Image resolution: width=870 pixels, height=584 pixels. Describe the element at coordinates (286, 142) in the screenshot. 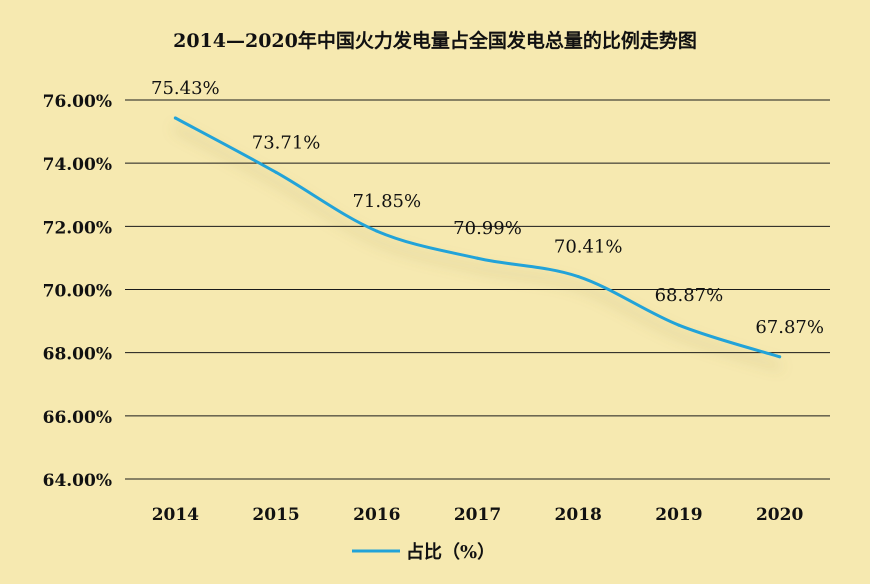

I see `data-label: 73.71%` at that location.